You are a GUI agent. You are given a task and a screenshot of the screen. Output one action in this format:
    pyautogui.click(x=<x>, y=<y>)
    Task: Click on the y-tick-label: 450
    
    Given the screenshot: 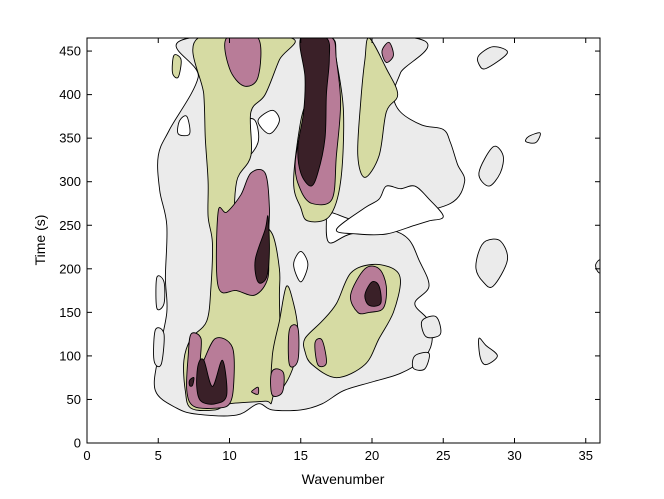 What is the action you would take?
    pyautogui.click(x=70, y=51)
    